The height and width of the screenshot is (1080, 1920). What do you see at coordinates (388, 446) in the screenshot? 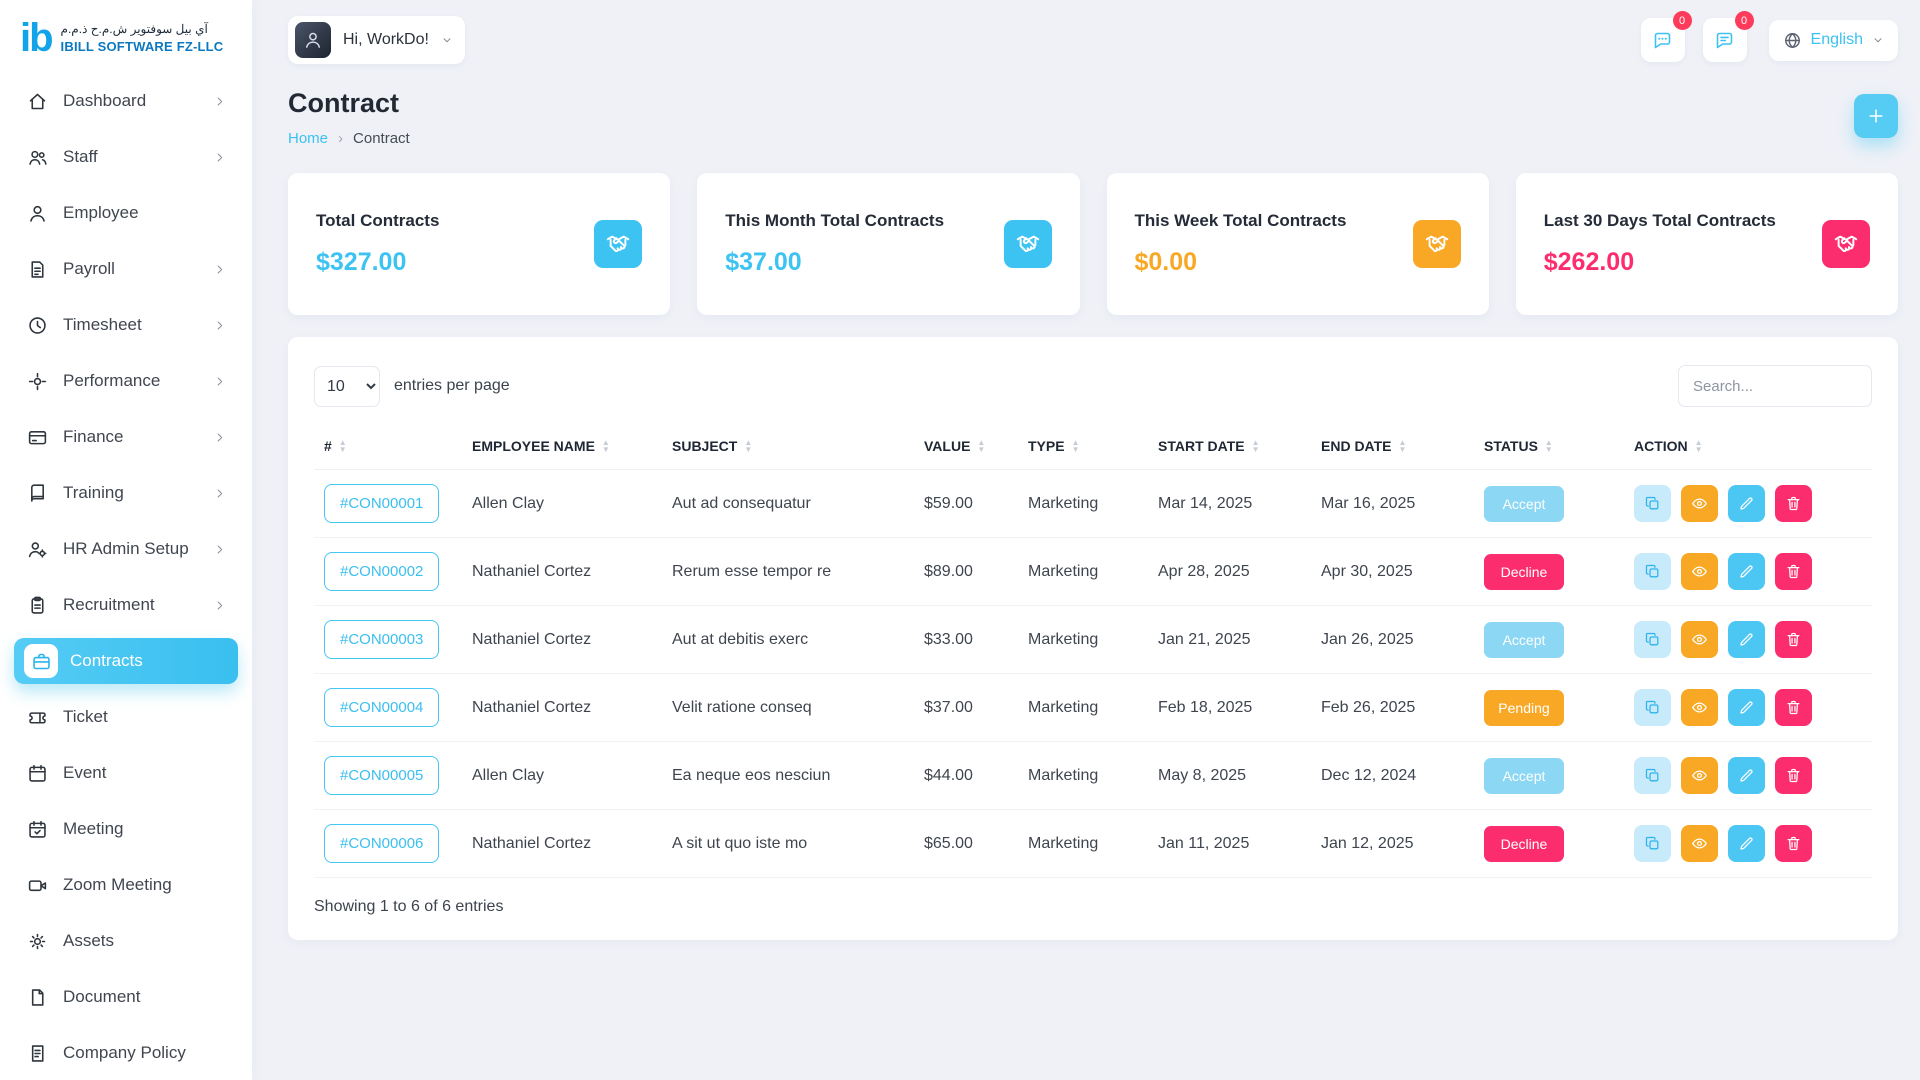
I see `column-header-id: # ▲ ▼` at bounding box center [388, 446].